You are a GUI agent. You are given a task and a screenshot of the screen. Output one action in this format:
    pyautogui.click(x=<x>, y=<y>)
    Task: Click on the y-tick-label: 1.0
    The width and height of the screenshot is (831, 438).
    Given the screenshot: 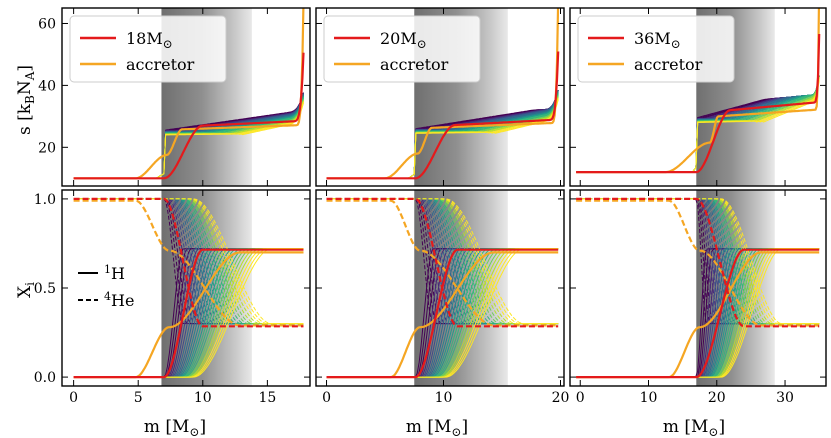 What is the action you would take?
    pyautogui.click(x=45, y=200)
    